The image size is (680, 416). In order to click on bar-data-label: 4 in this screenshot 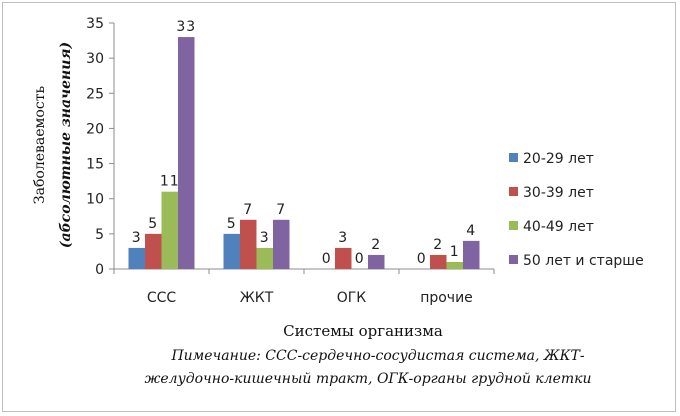, I will do `click(471, 231)`.